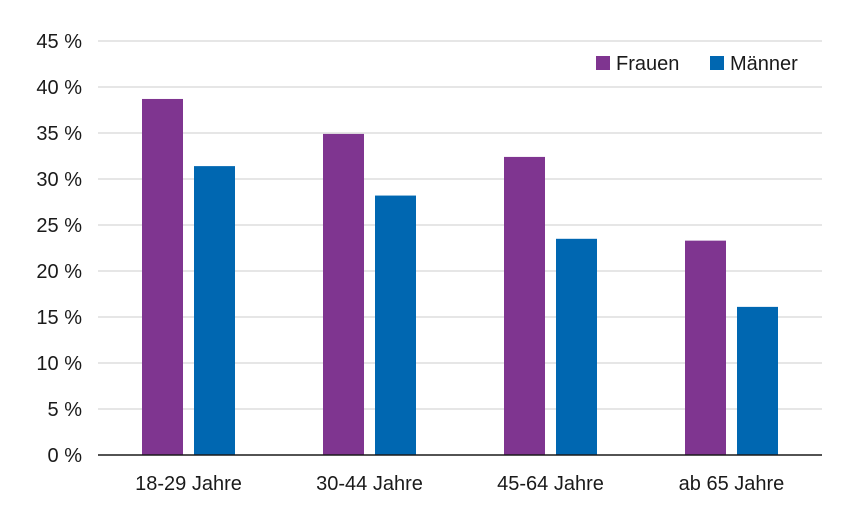  What do you see at coordinates (65, 410) in the screenshot?
I see `y-tick-label: 5 %` at bounding box center [65, 410].